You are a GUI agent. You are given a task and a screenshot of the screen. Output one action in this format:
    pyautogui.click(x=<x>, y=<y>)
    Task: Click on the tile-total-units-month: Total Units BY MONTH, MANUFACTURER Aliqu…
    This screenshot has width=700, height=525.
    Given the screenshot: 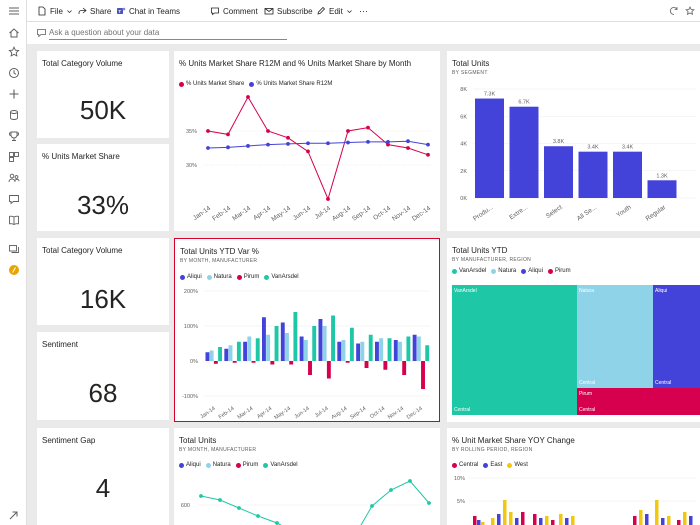 What is the action you would take?
    pyautogui.click(x=307, y=476)
    